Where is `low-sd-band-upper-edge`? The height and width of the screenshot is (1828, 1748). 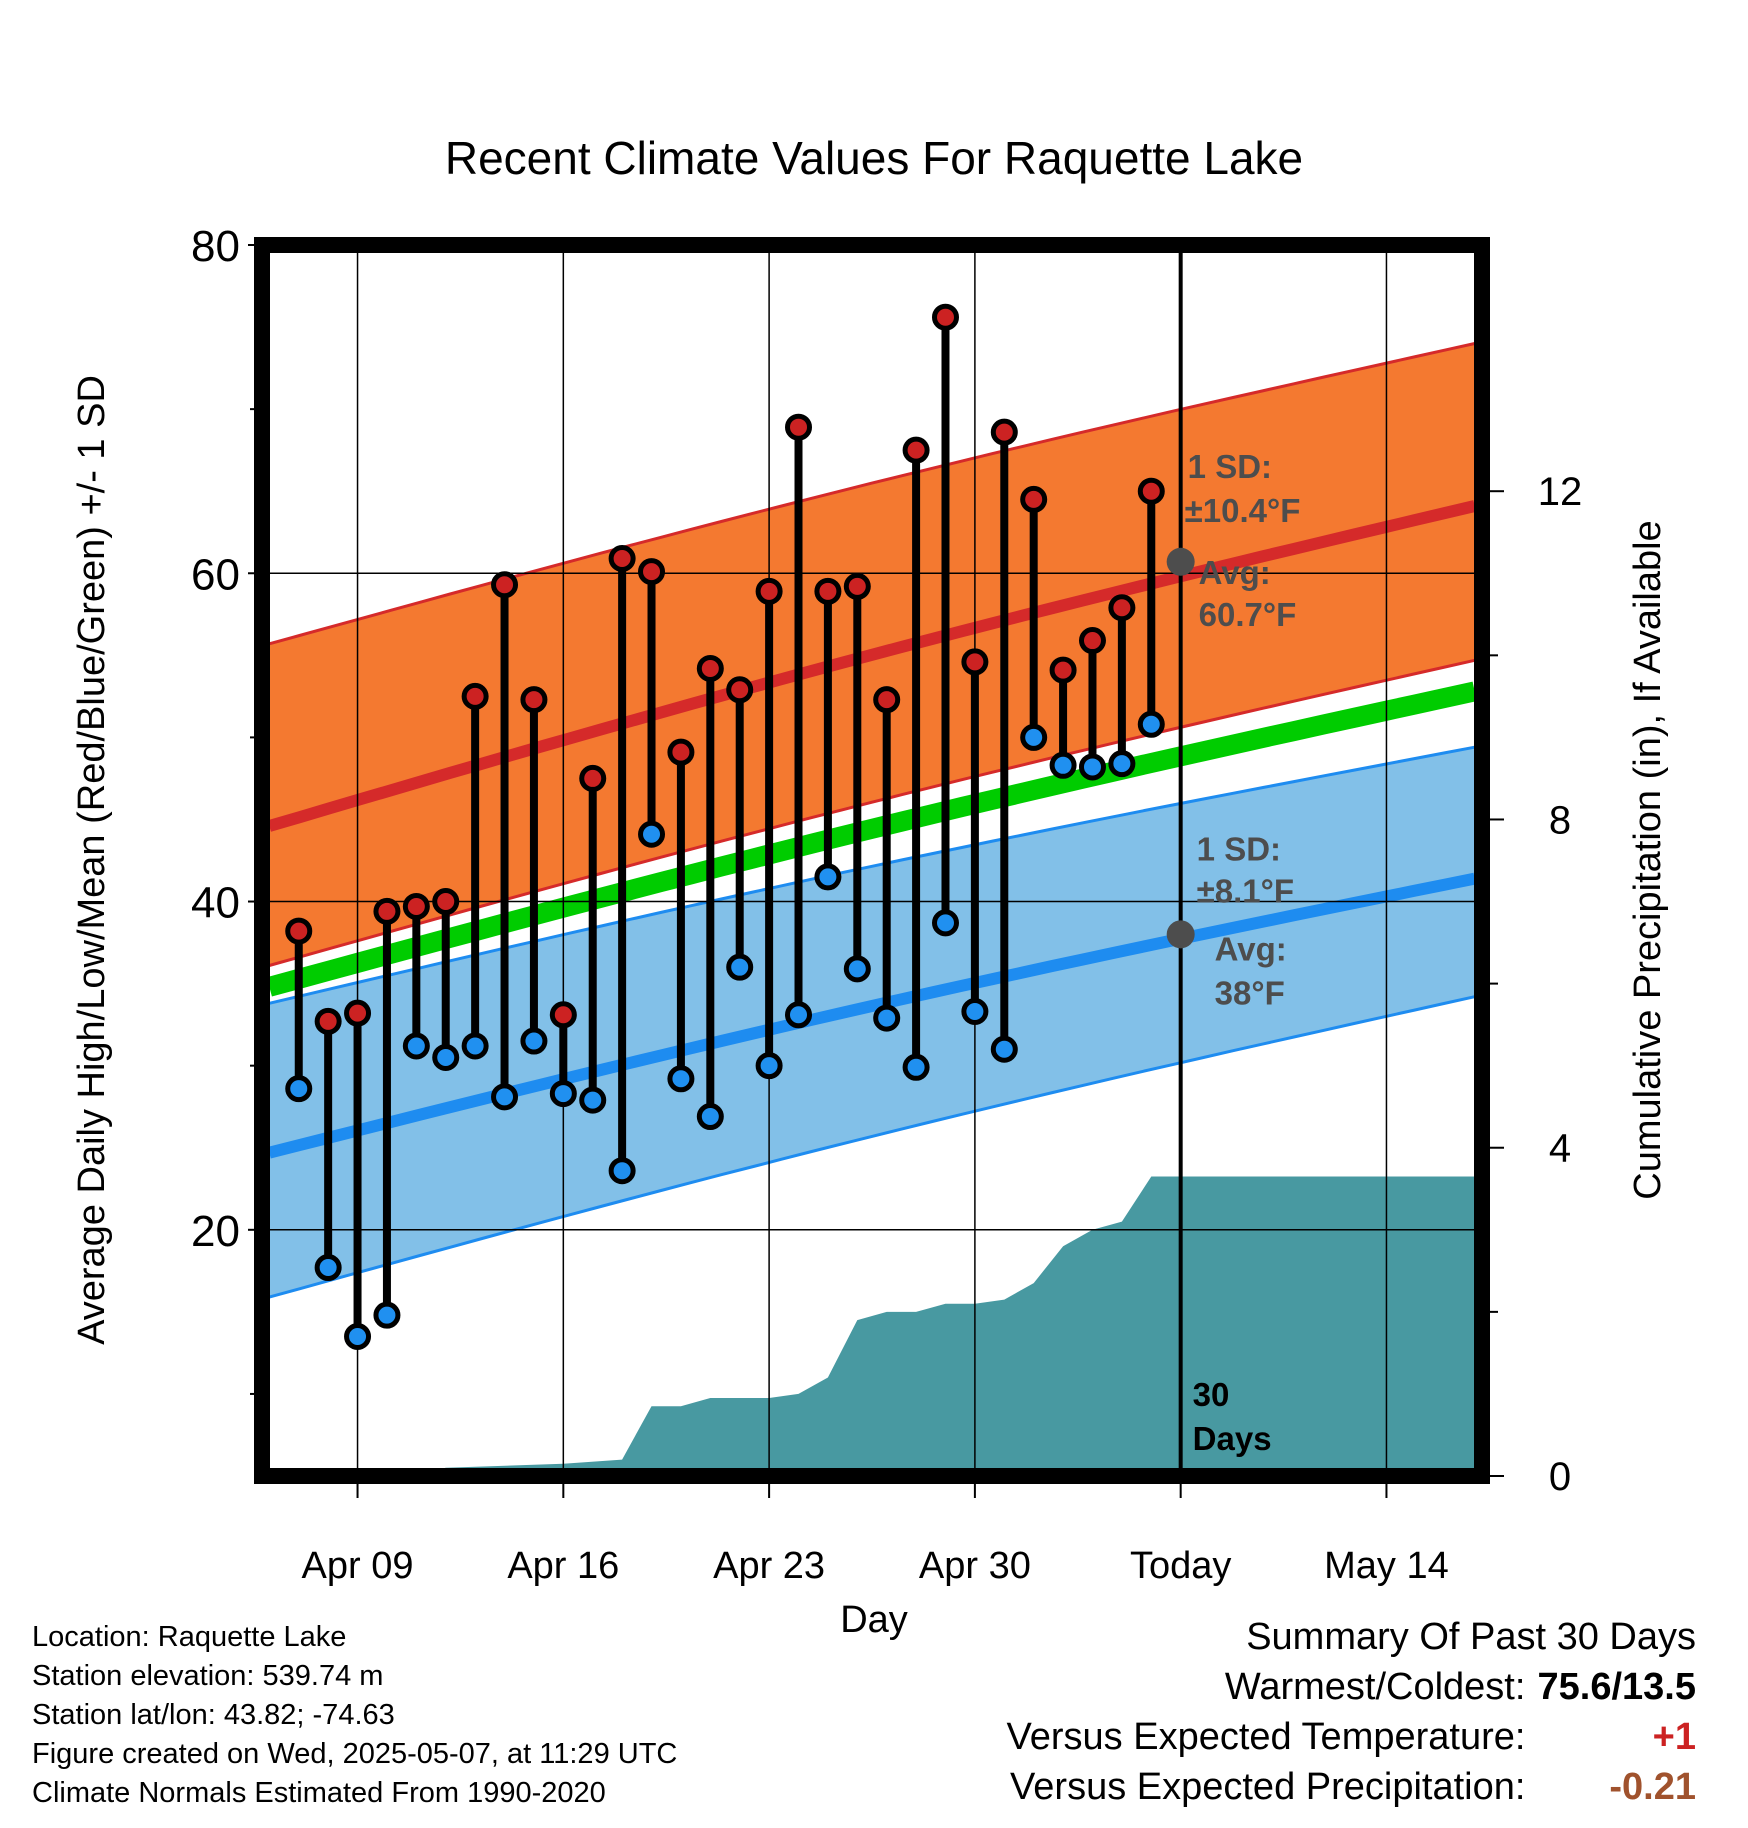 low-sd-band-upper-edge is located at coordinates (871, 875).